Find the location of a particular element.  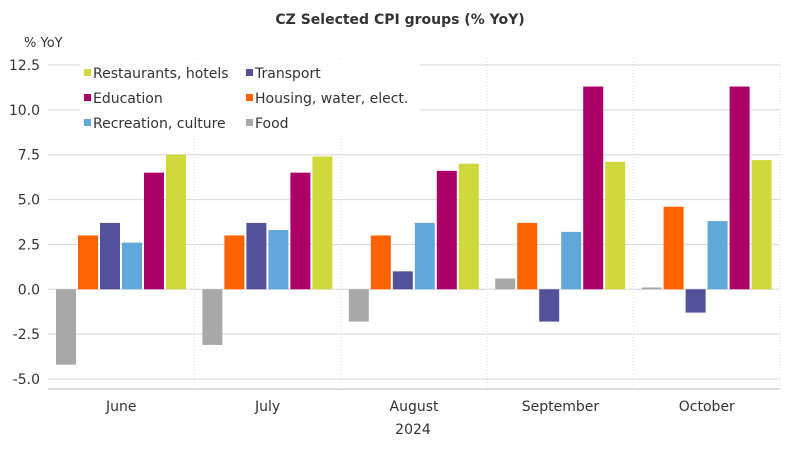

bar-education-july is located at coordinates (300, 231).